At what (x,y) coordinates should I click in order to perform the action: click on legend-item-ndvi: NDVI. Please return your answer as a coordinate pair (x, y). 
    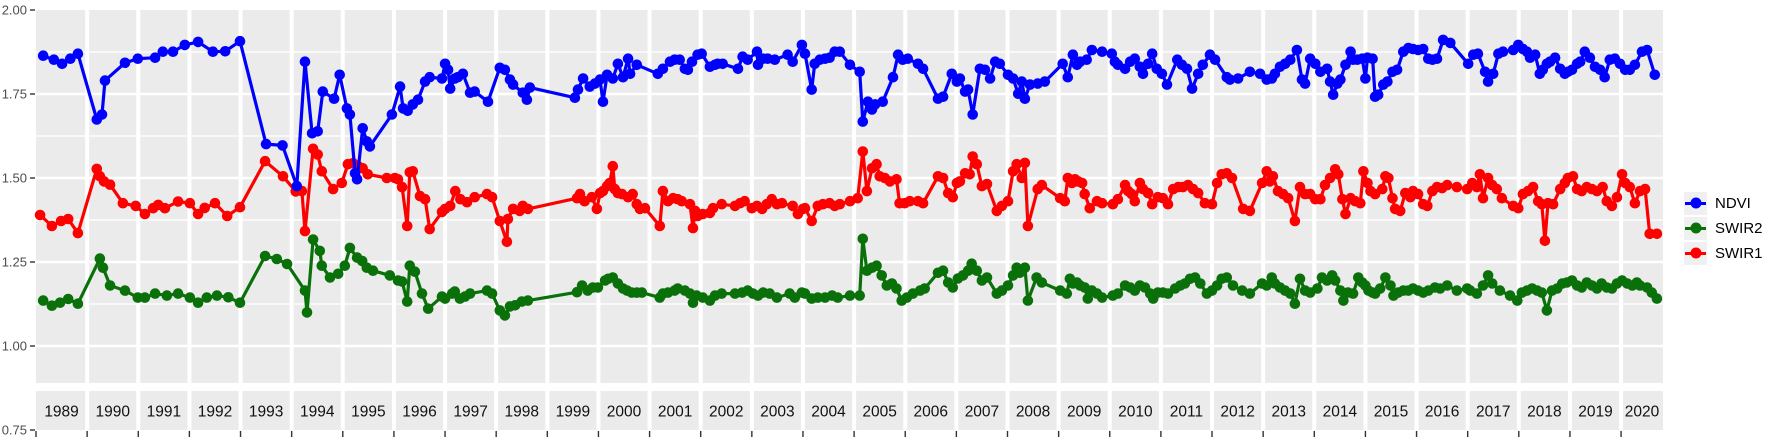
    Looking at the image, I should click on (1723, 203).